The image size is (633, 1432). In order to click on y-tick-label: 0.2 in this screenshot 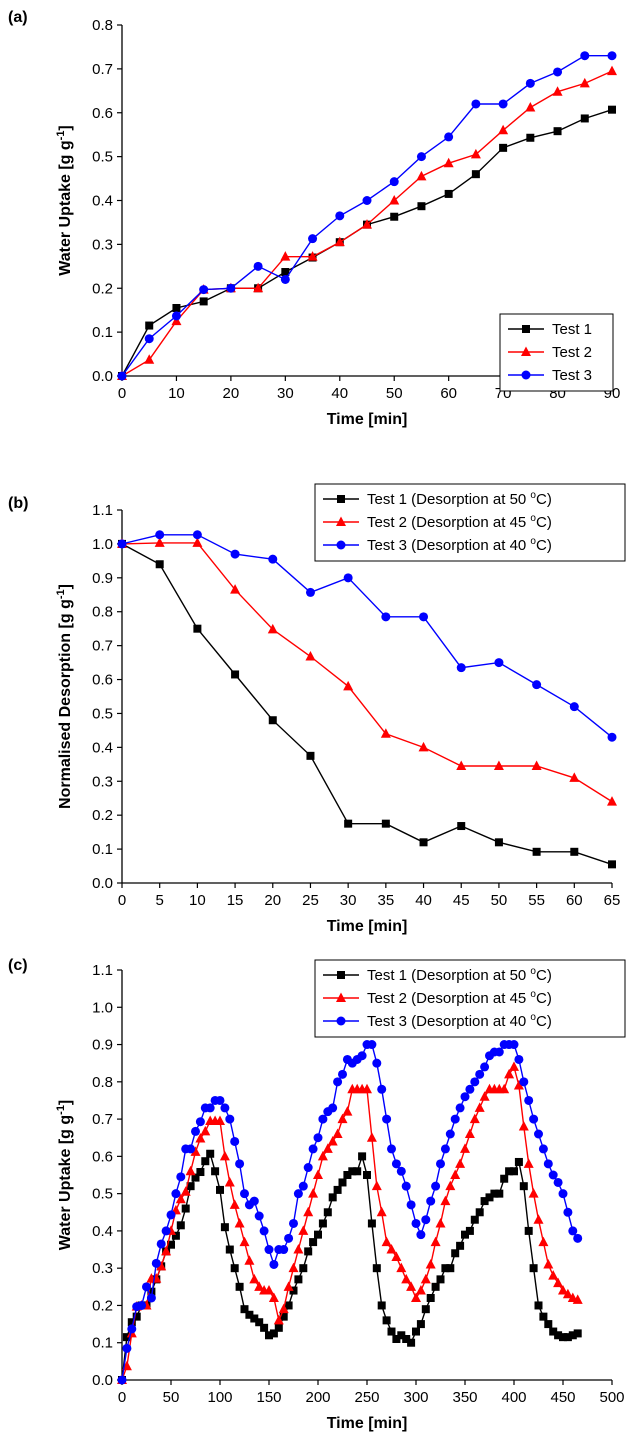, I will do `click(102, 815)`.